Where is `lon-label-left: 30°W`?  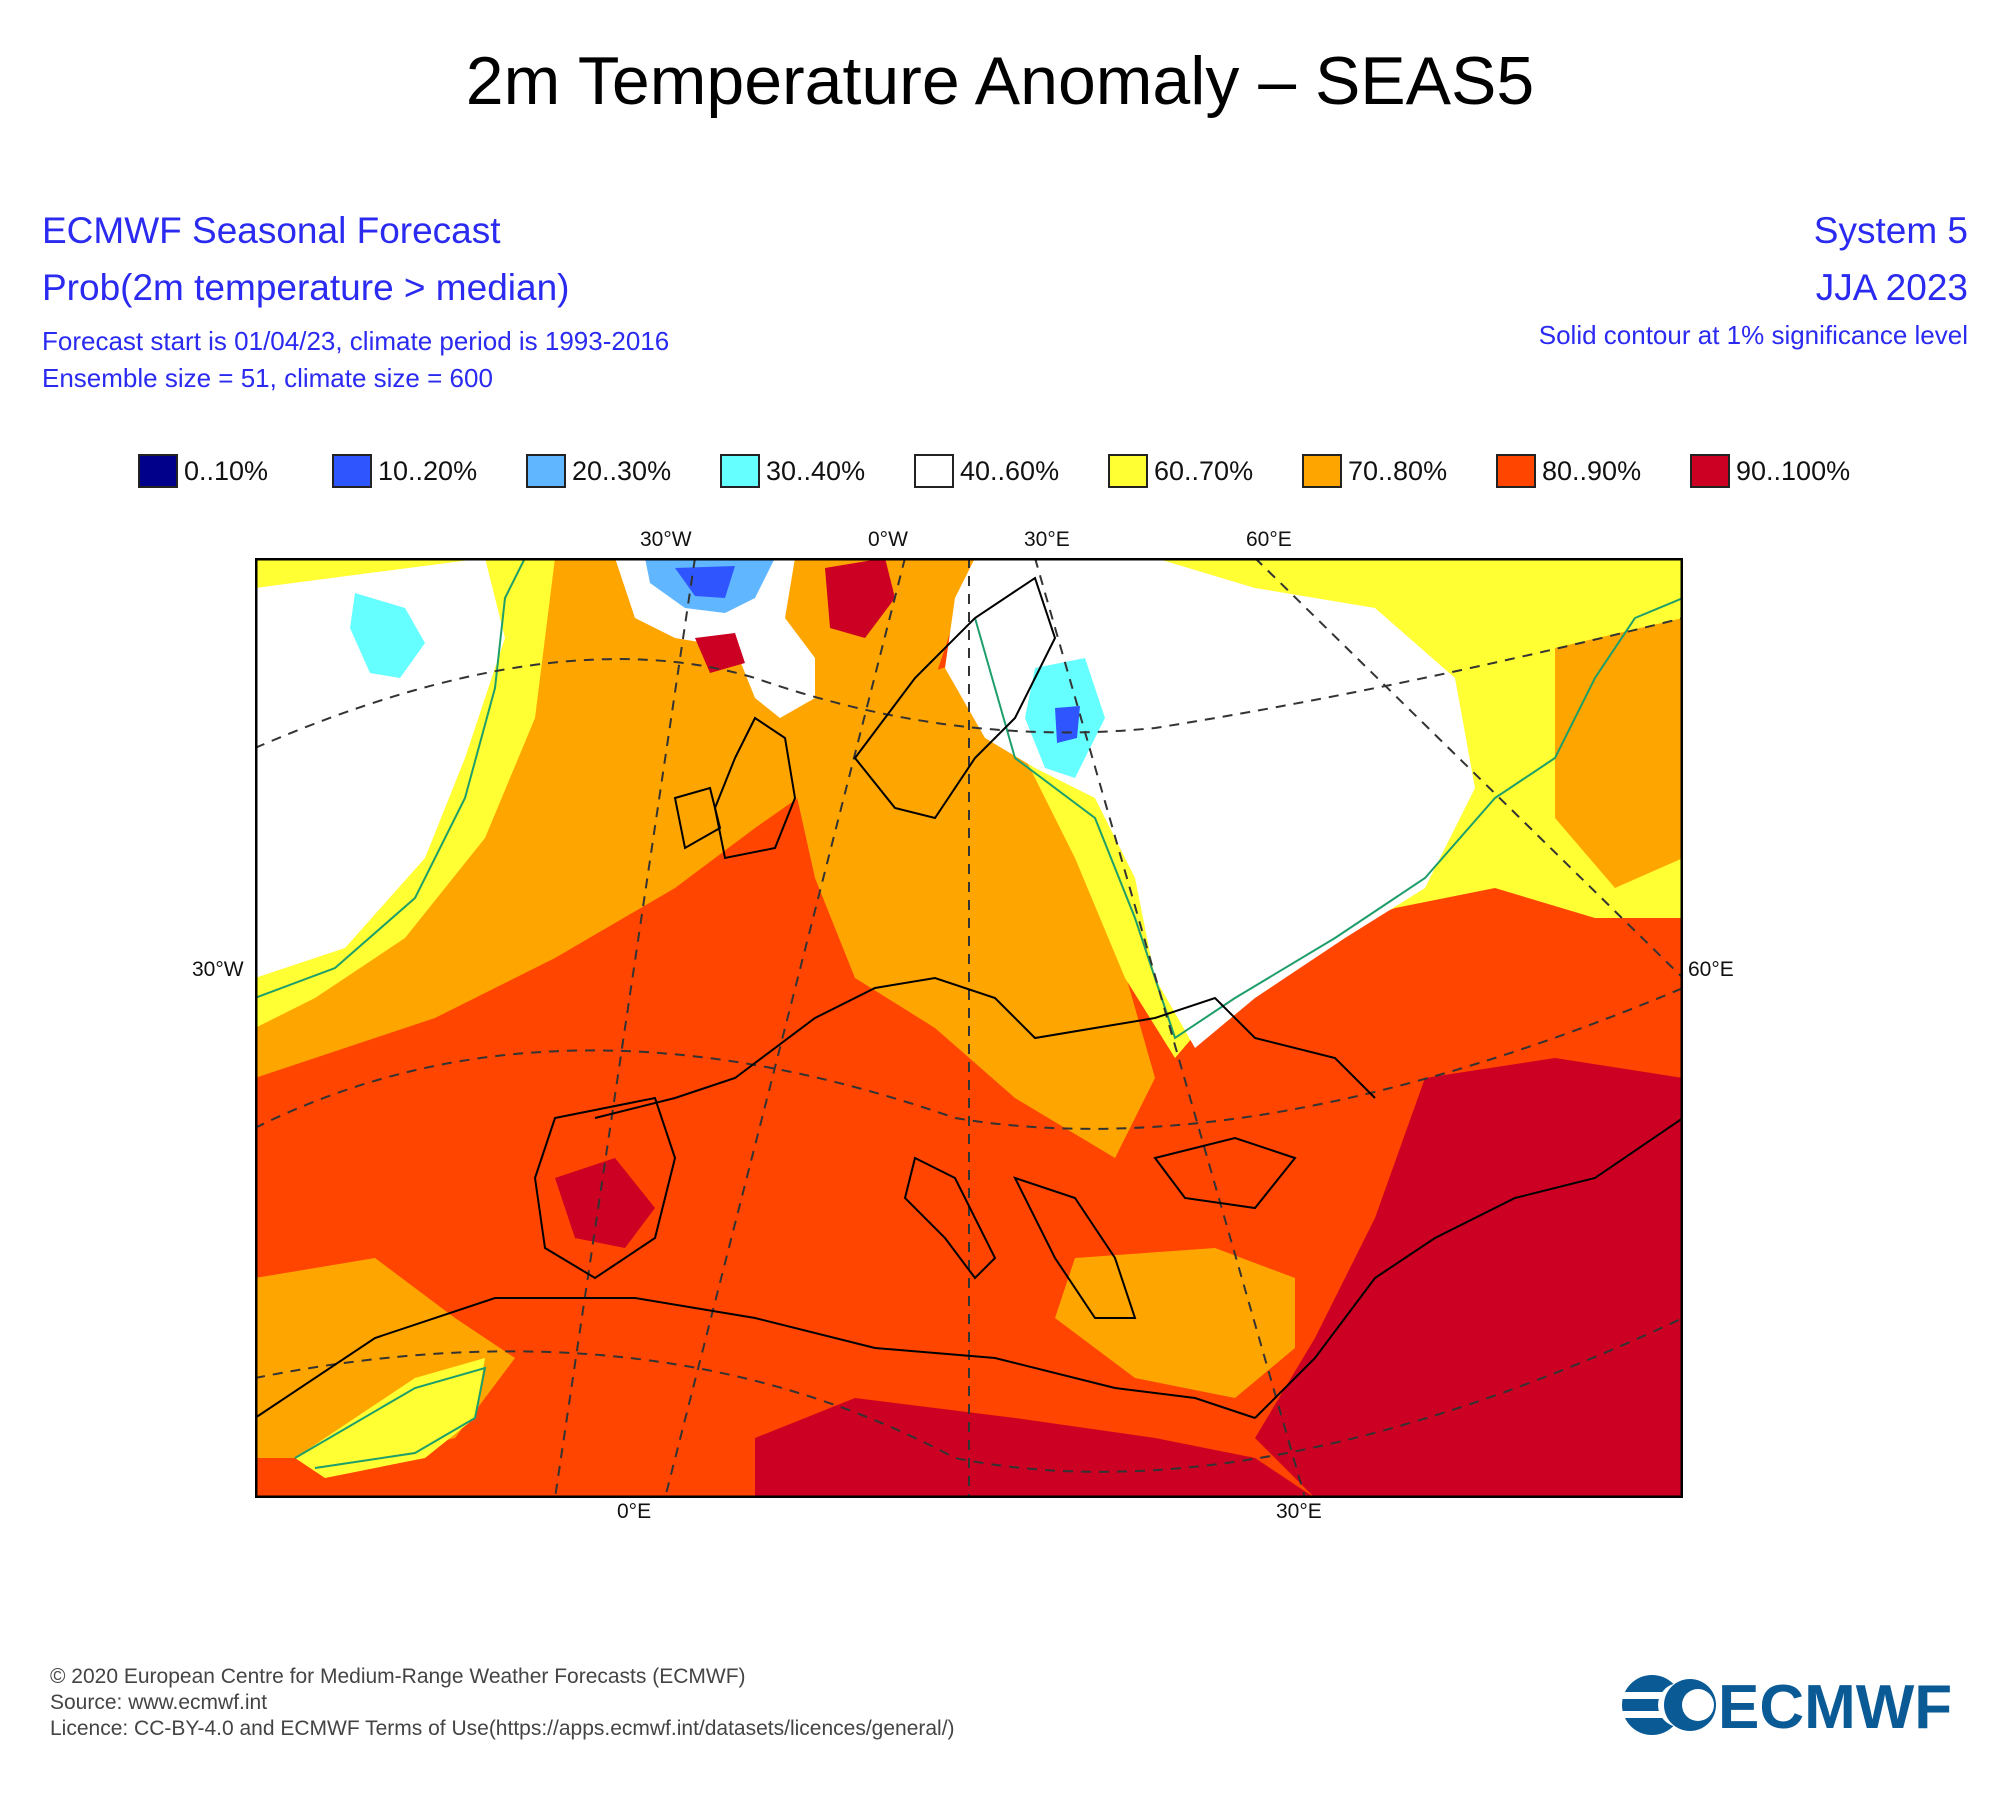 lon-label-left: 30°W is located at coordinates (218, 969).